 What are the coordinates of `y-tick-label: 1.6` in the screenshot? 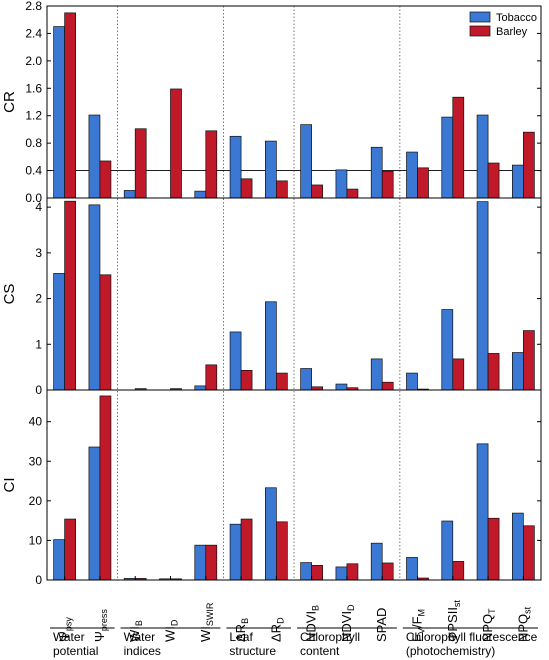 It's located at (33, 88).